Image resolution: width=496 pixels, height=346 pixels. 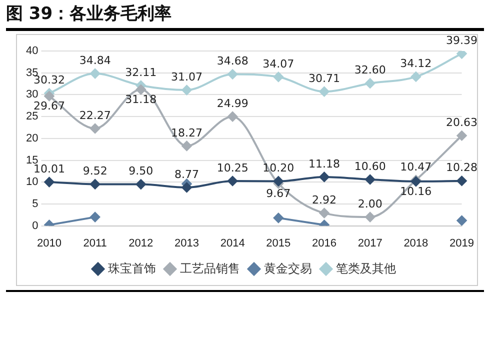 What do you see at coordinates (324, 243) in the screenshot?
I see `x-tick-label: 2016` at bounding box center [324, 243].